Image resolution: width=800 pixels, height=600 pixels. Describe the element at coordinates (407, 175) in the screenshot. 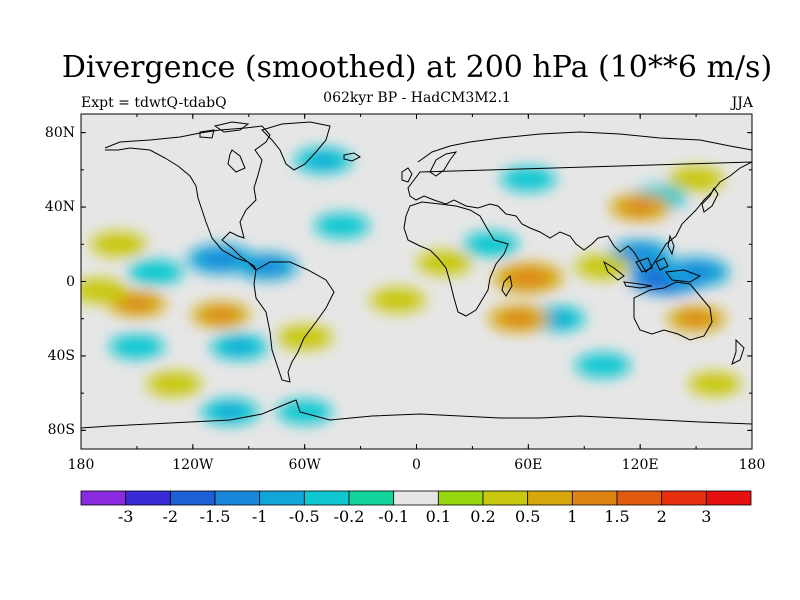

I see `coast-british-isles` at that location.